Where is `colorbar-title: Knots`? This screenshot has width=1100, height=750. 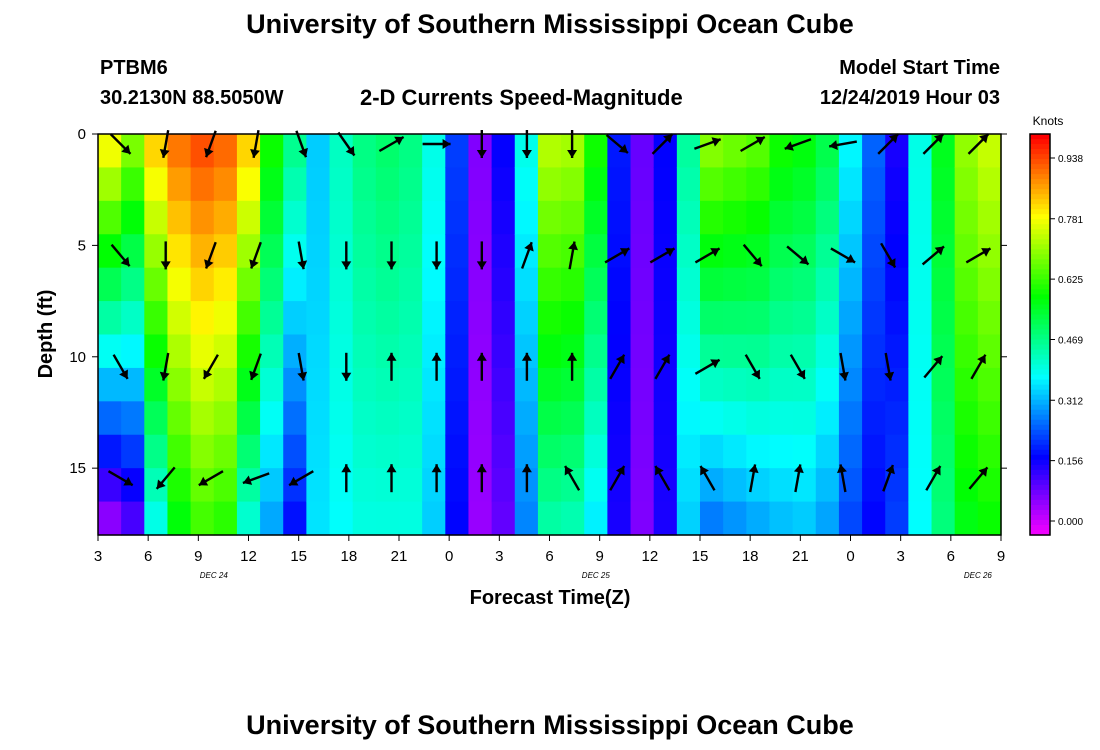 colorbar-title: Knots is located at coordinates (1048, 121).